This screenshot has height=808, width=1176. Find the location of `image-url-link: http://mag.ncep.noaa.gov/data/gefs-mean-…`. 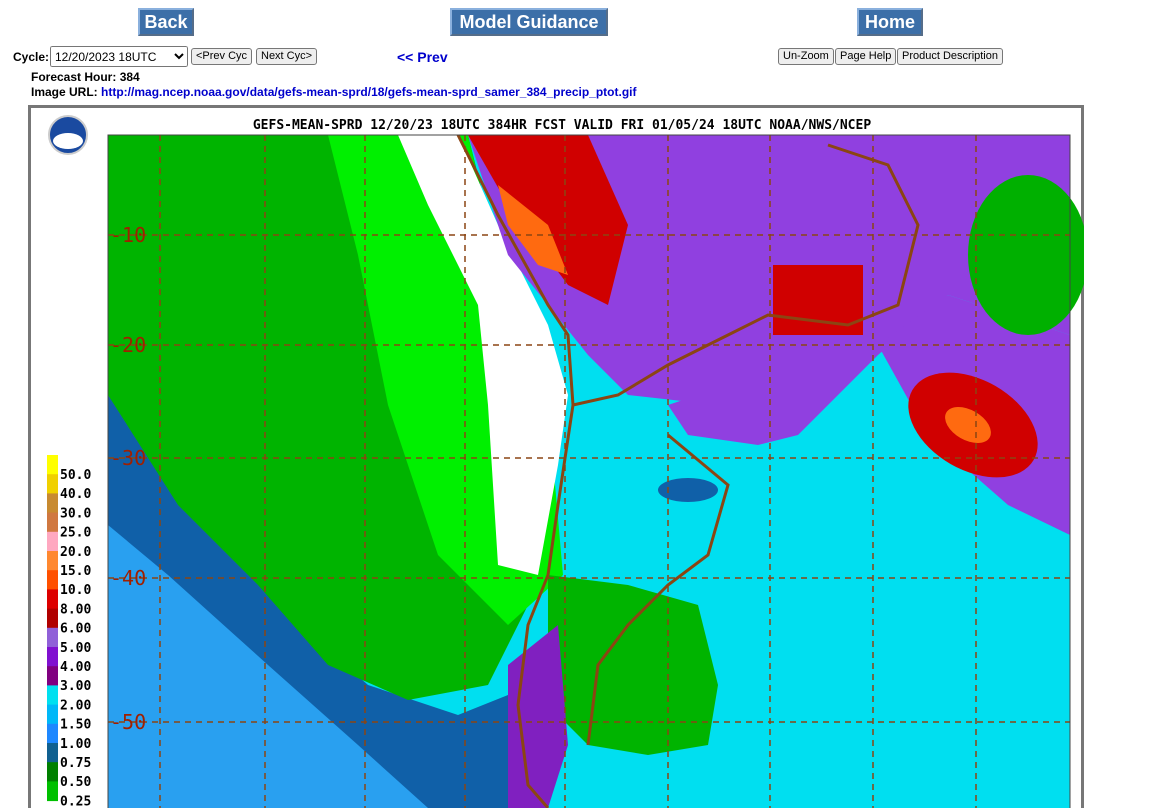

image-url-link: http://mag.ncep.noaa.gov/data/gefs-mean-… is located at coordinates (369, 92).